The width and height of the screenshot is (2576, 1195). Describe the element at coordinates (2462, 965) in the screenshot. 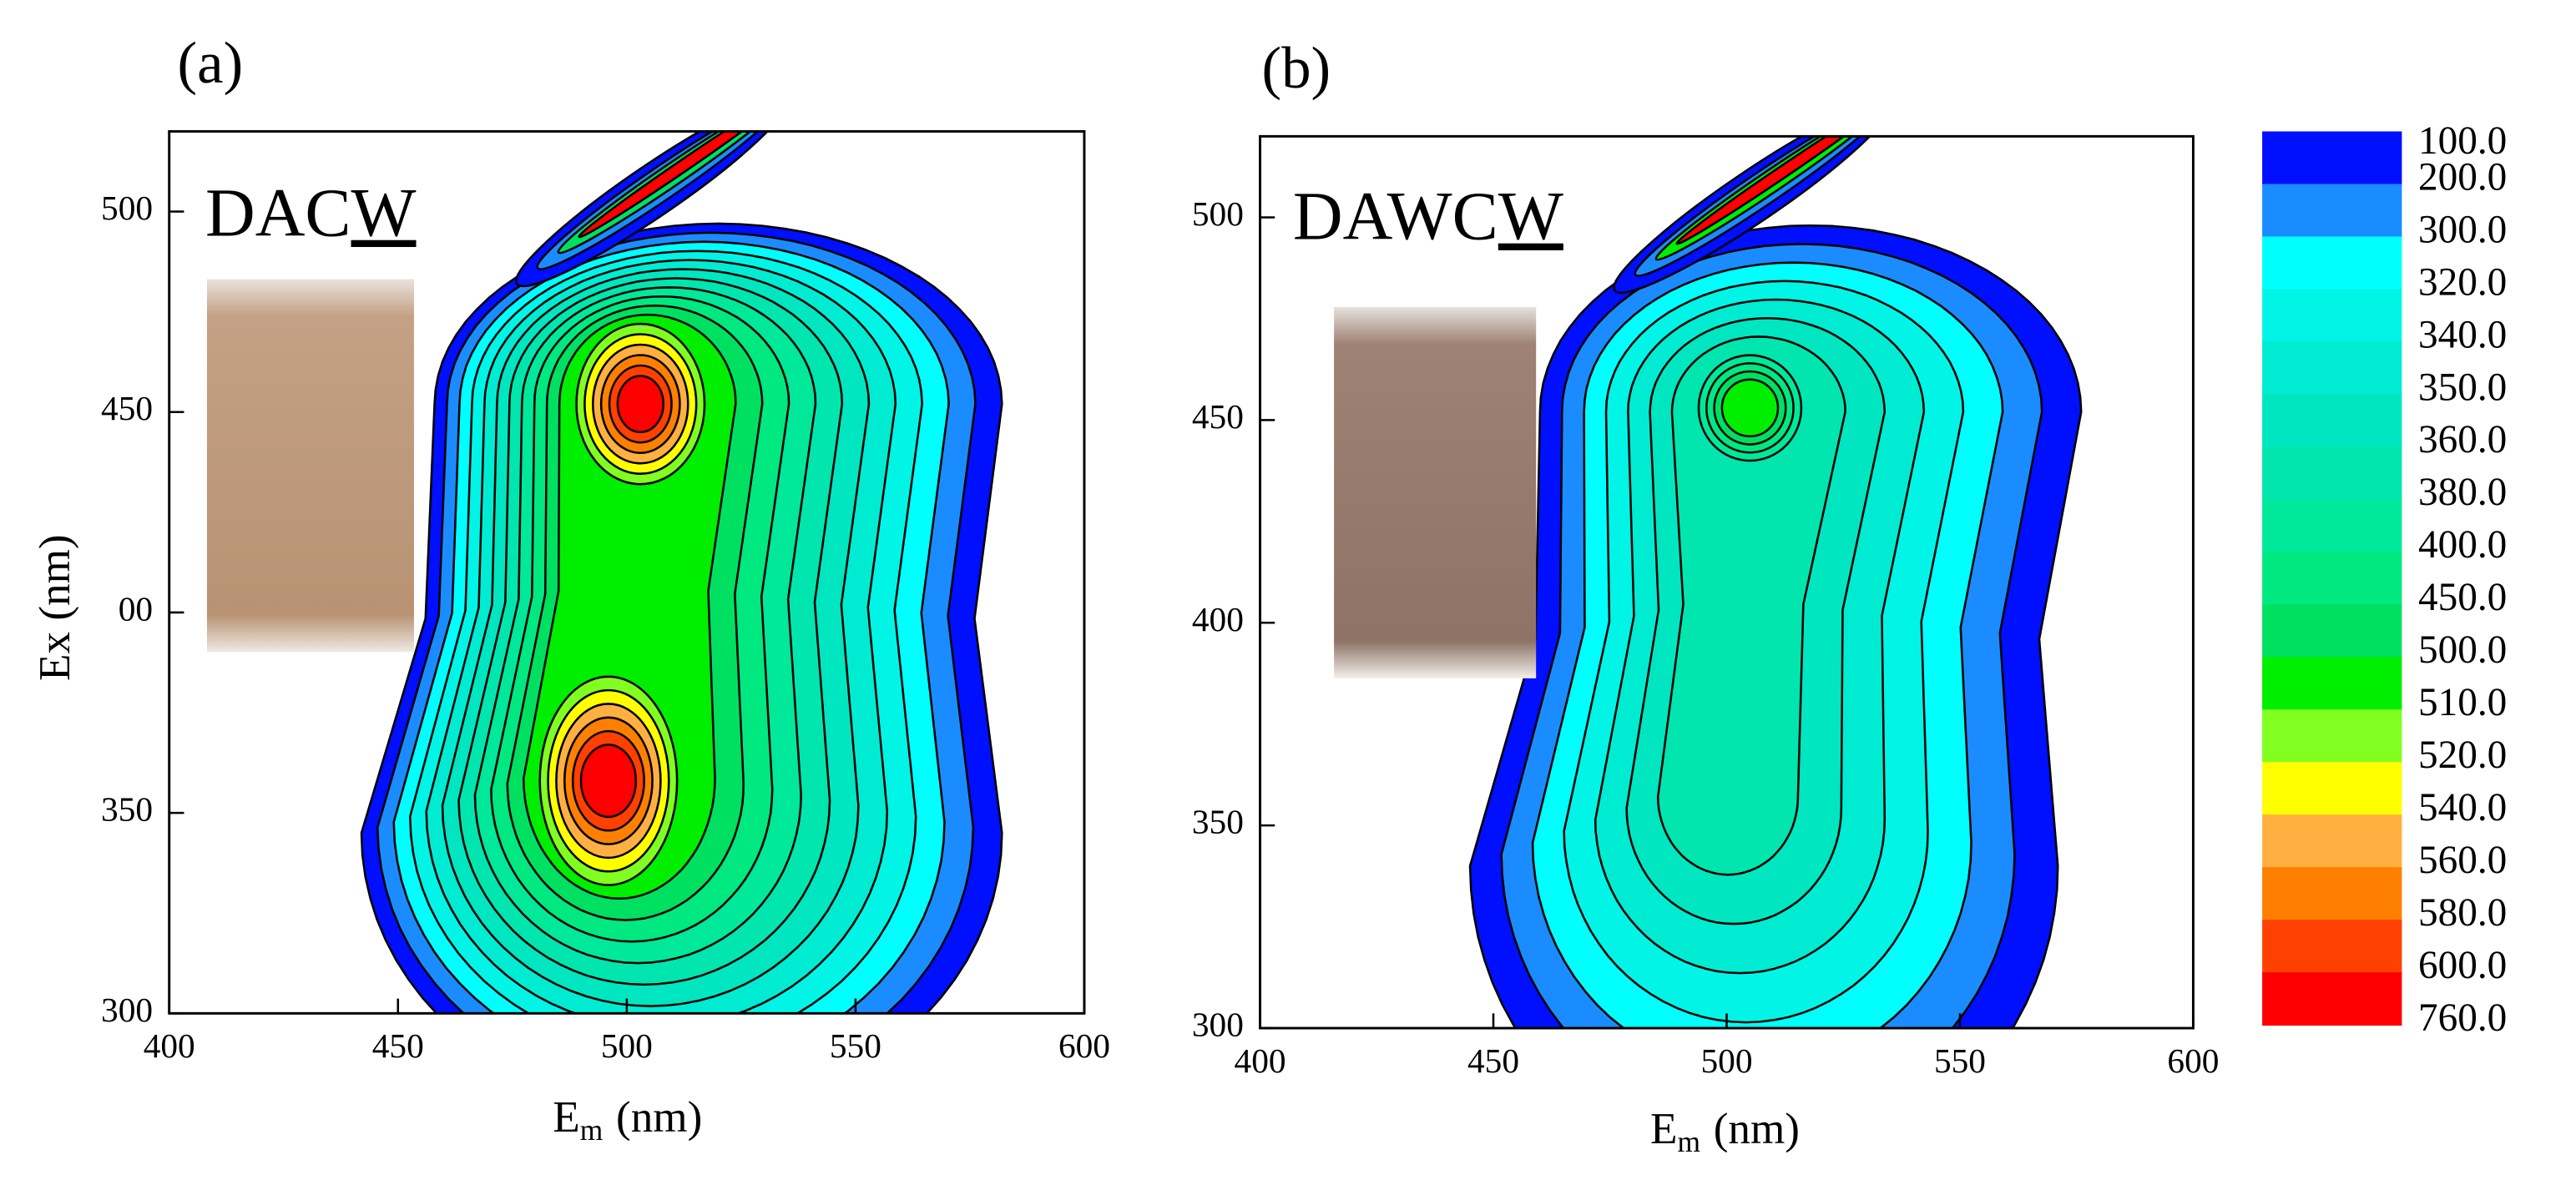

I see `colorbar-label: 600.0` at that location.